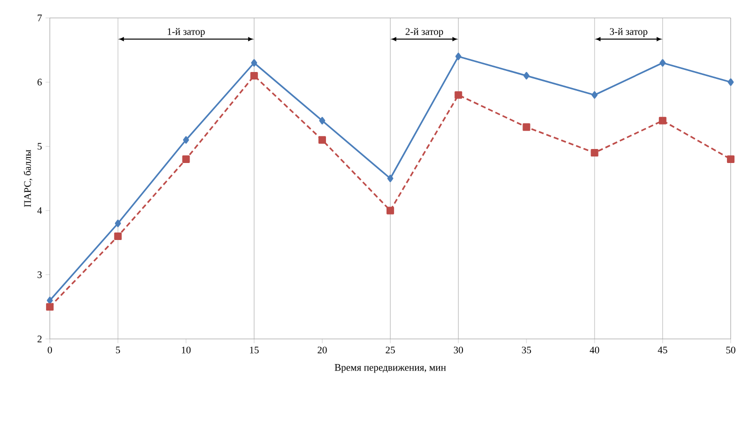  I want to click on y-tick-label: 5, so click(40, 146).